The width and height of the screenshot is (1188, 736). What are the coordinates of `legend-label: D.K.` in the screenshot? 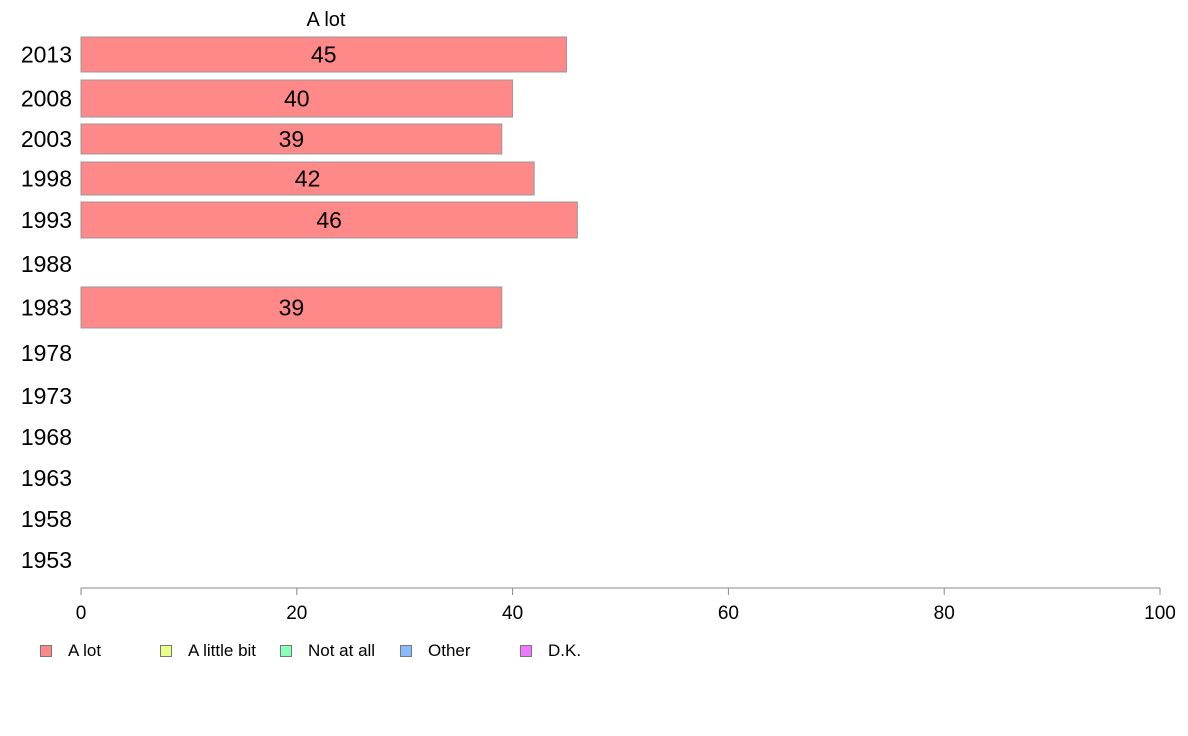 It's located at (565, 650).